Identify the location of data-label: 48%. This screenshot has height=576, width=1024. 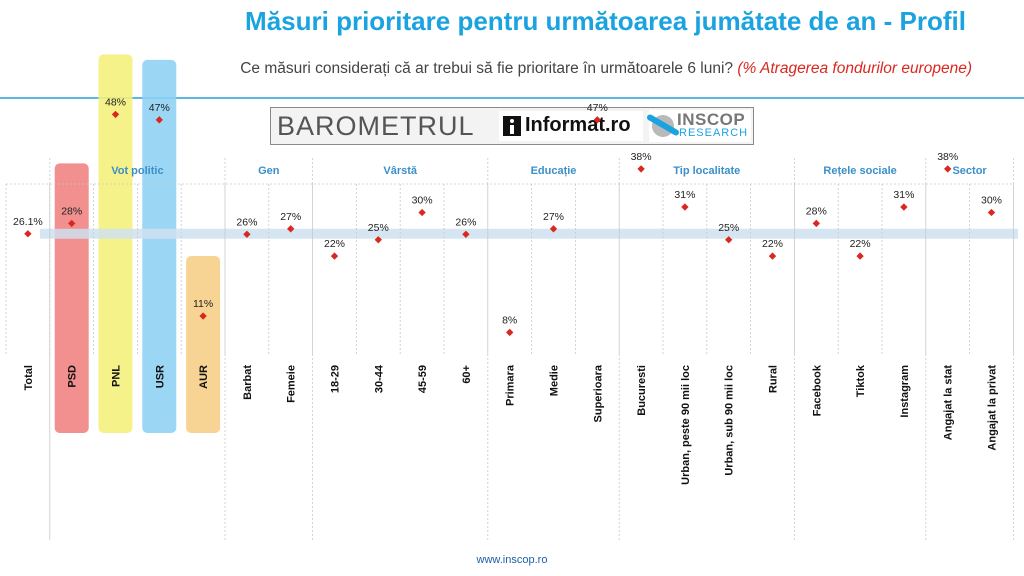
(115, 102).